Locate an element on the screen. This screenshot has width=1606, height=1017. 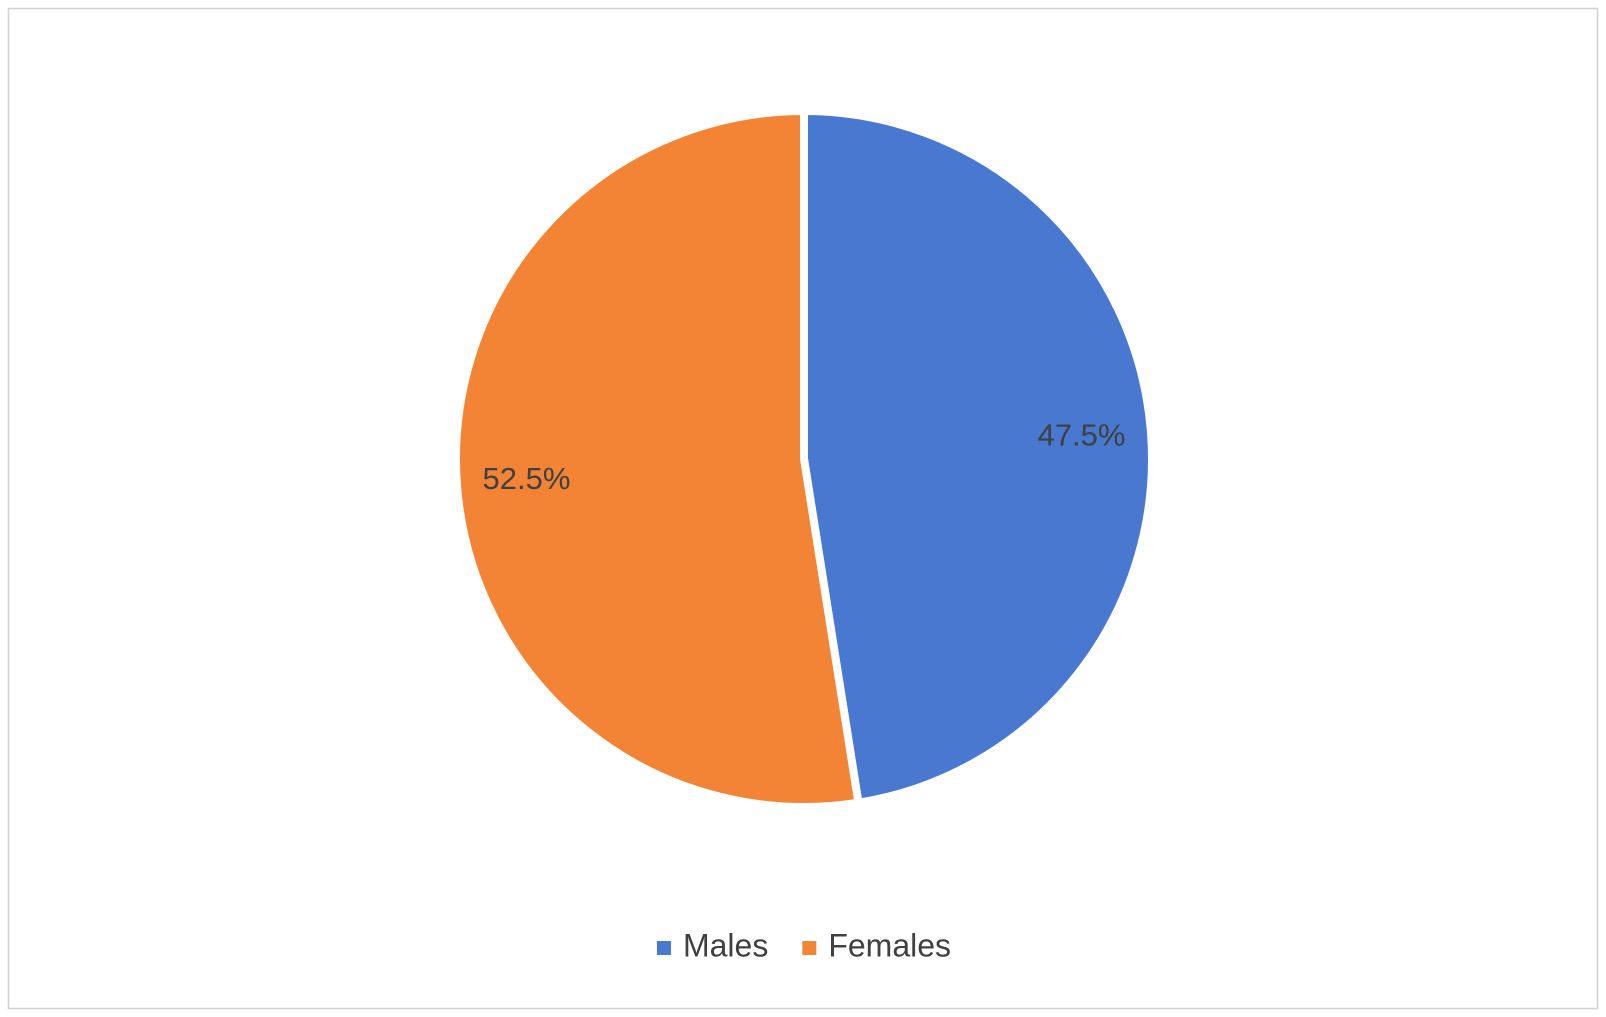
legend-label: Females is located at coordinates (889, 945).